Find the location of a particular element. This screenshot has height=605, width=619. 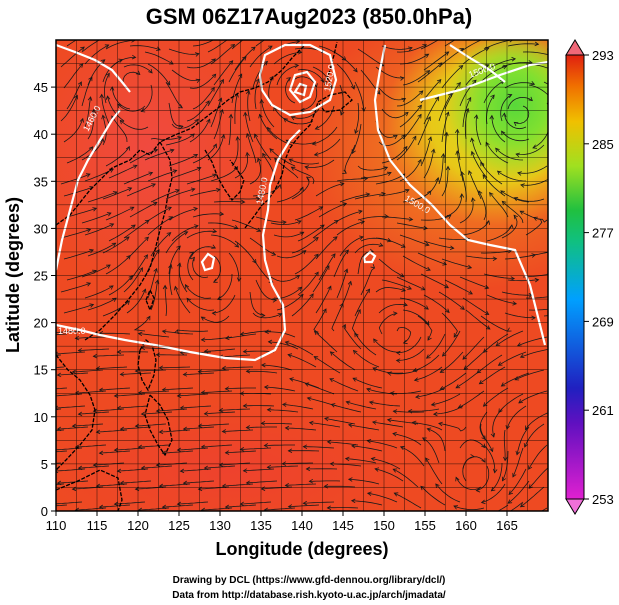

coastline-taiwan is located at coordinates (150, 300).